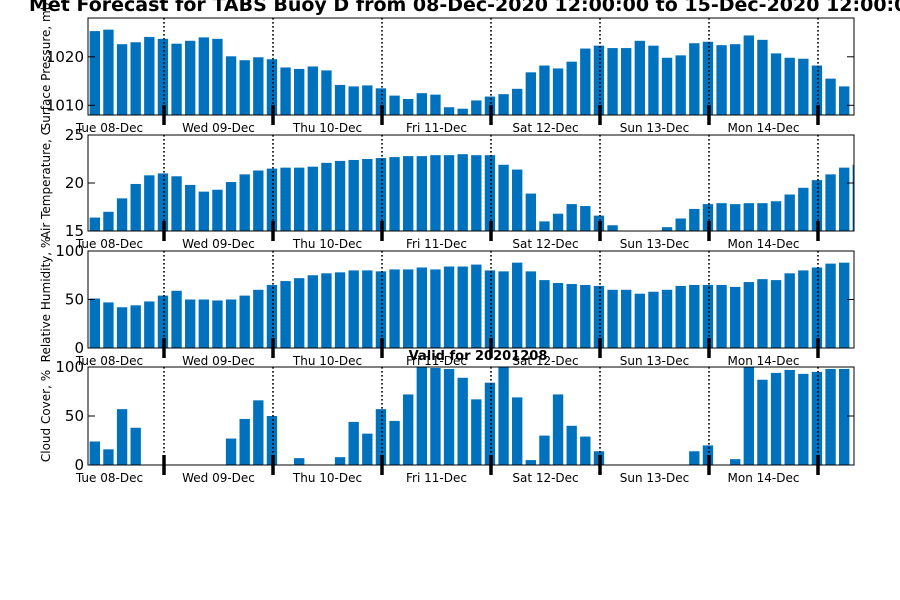 The height and width of the screenshot is (600, 900). Describe the element at coordinates (74, 231) in the screenshot. I see `temperature-ytick-label: 15` at that location.